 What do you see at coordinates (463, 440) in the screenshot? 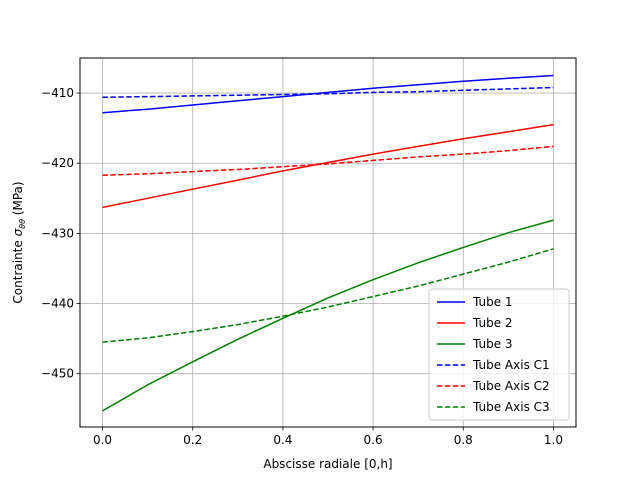
I see `x-tick-label: 0.8` at bounding box center [463, 440].